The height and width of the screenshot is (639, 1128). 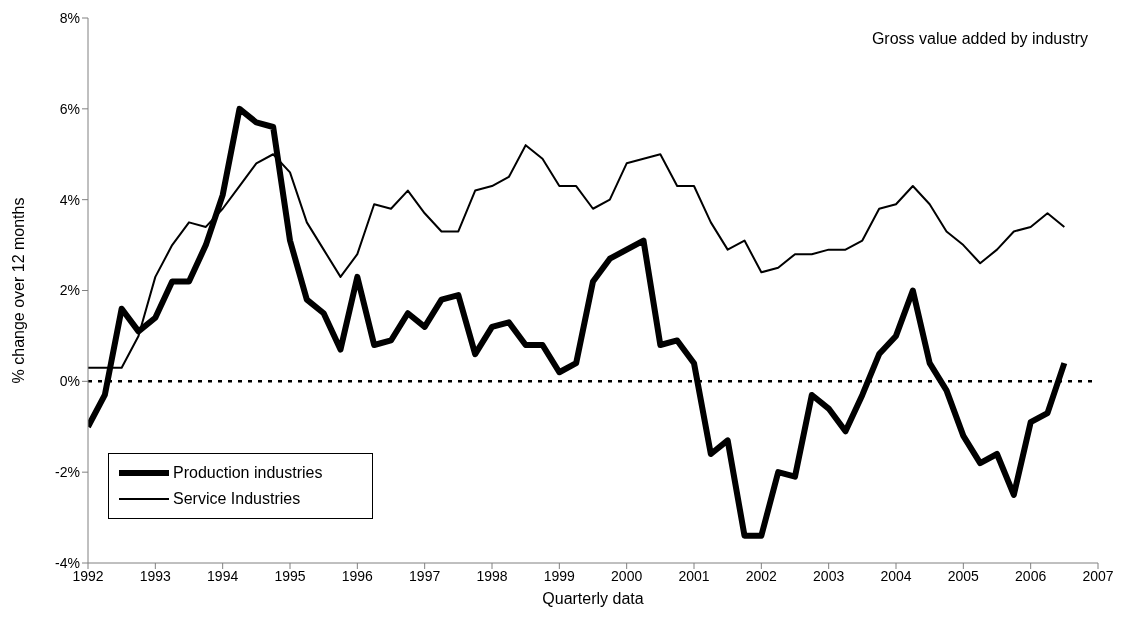 What do you see at coordinates (223, 575) in the screenshot?
I see `x-tick-label: 1994` at bounding box center [223, 575].